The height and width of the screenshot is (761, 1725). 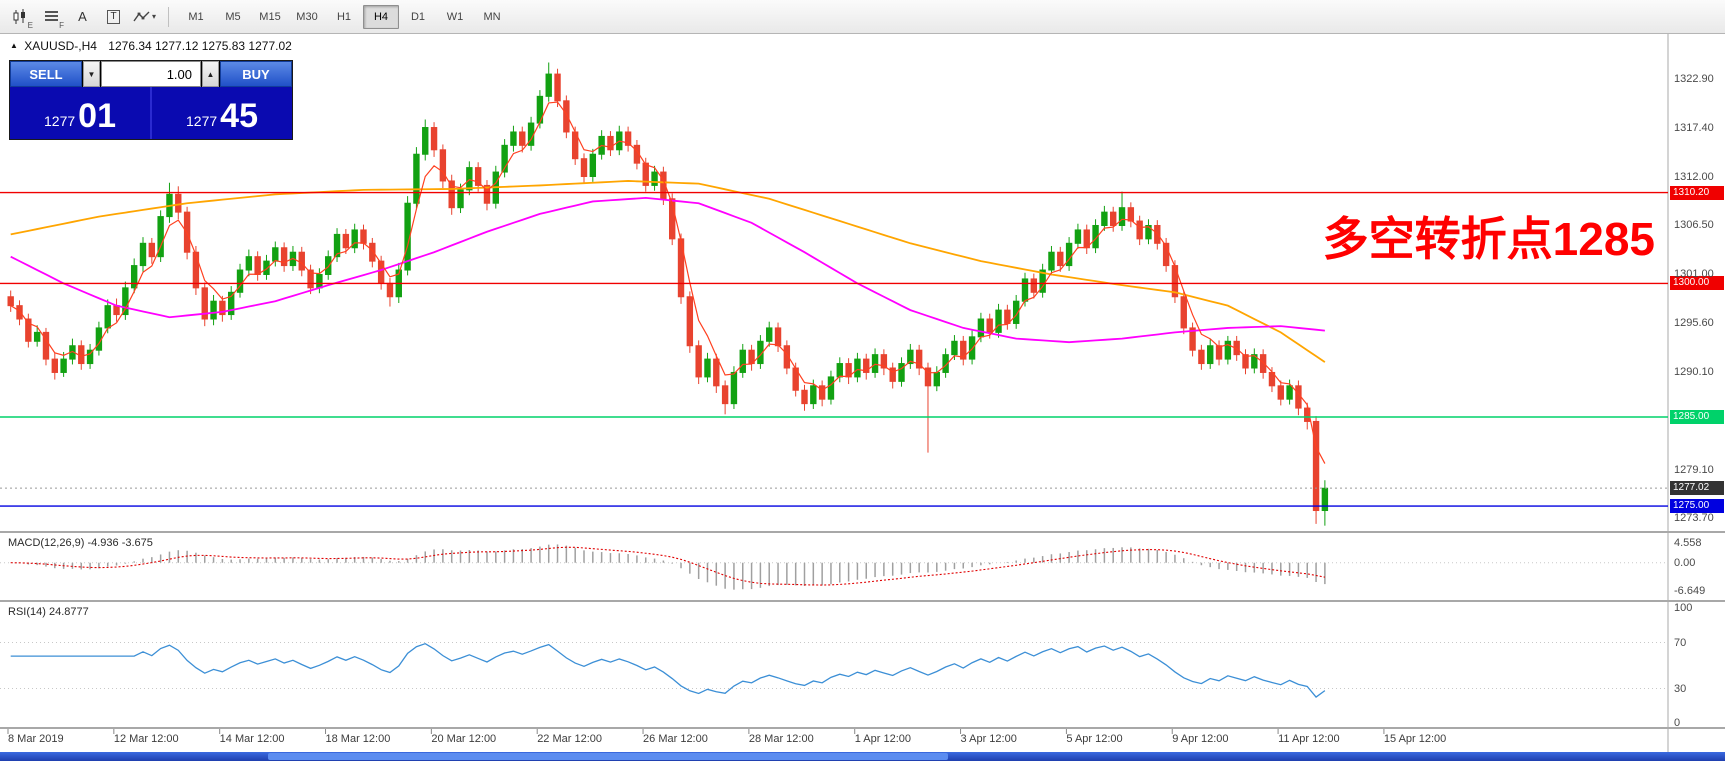 I want to click on macd-histogram, so click(x=672, y=567).